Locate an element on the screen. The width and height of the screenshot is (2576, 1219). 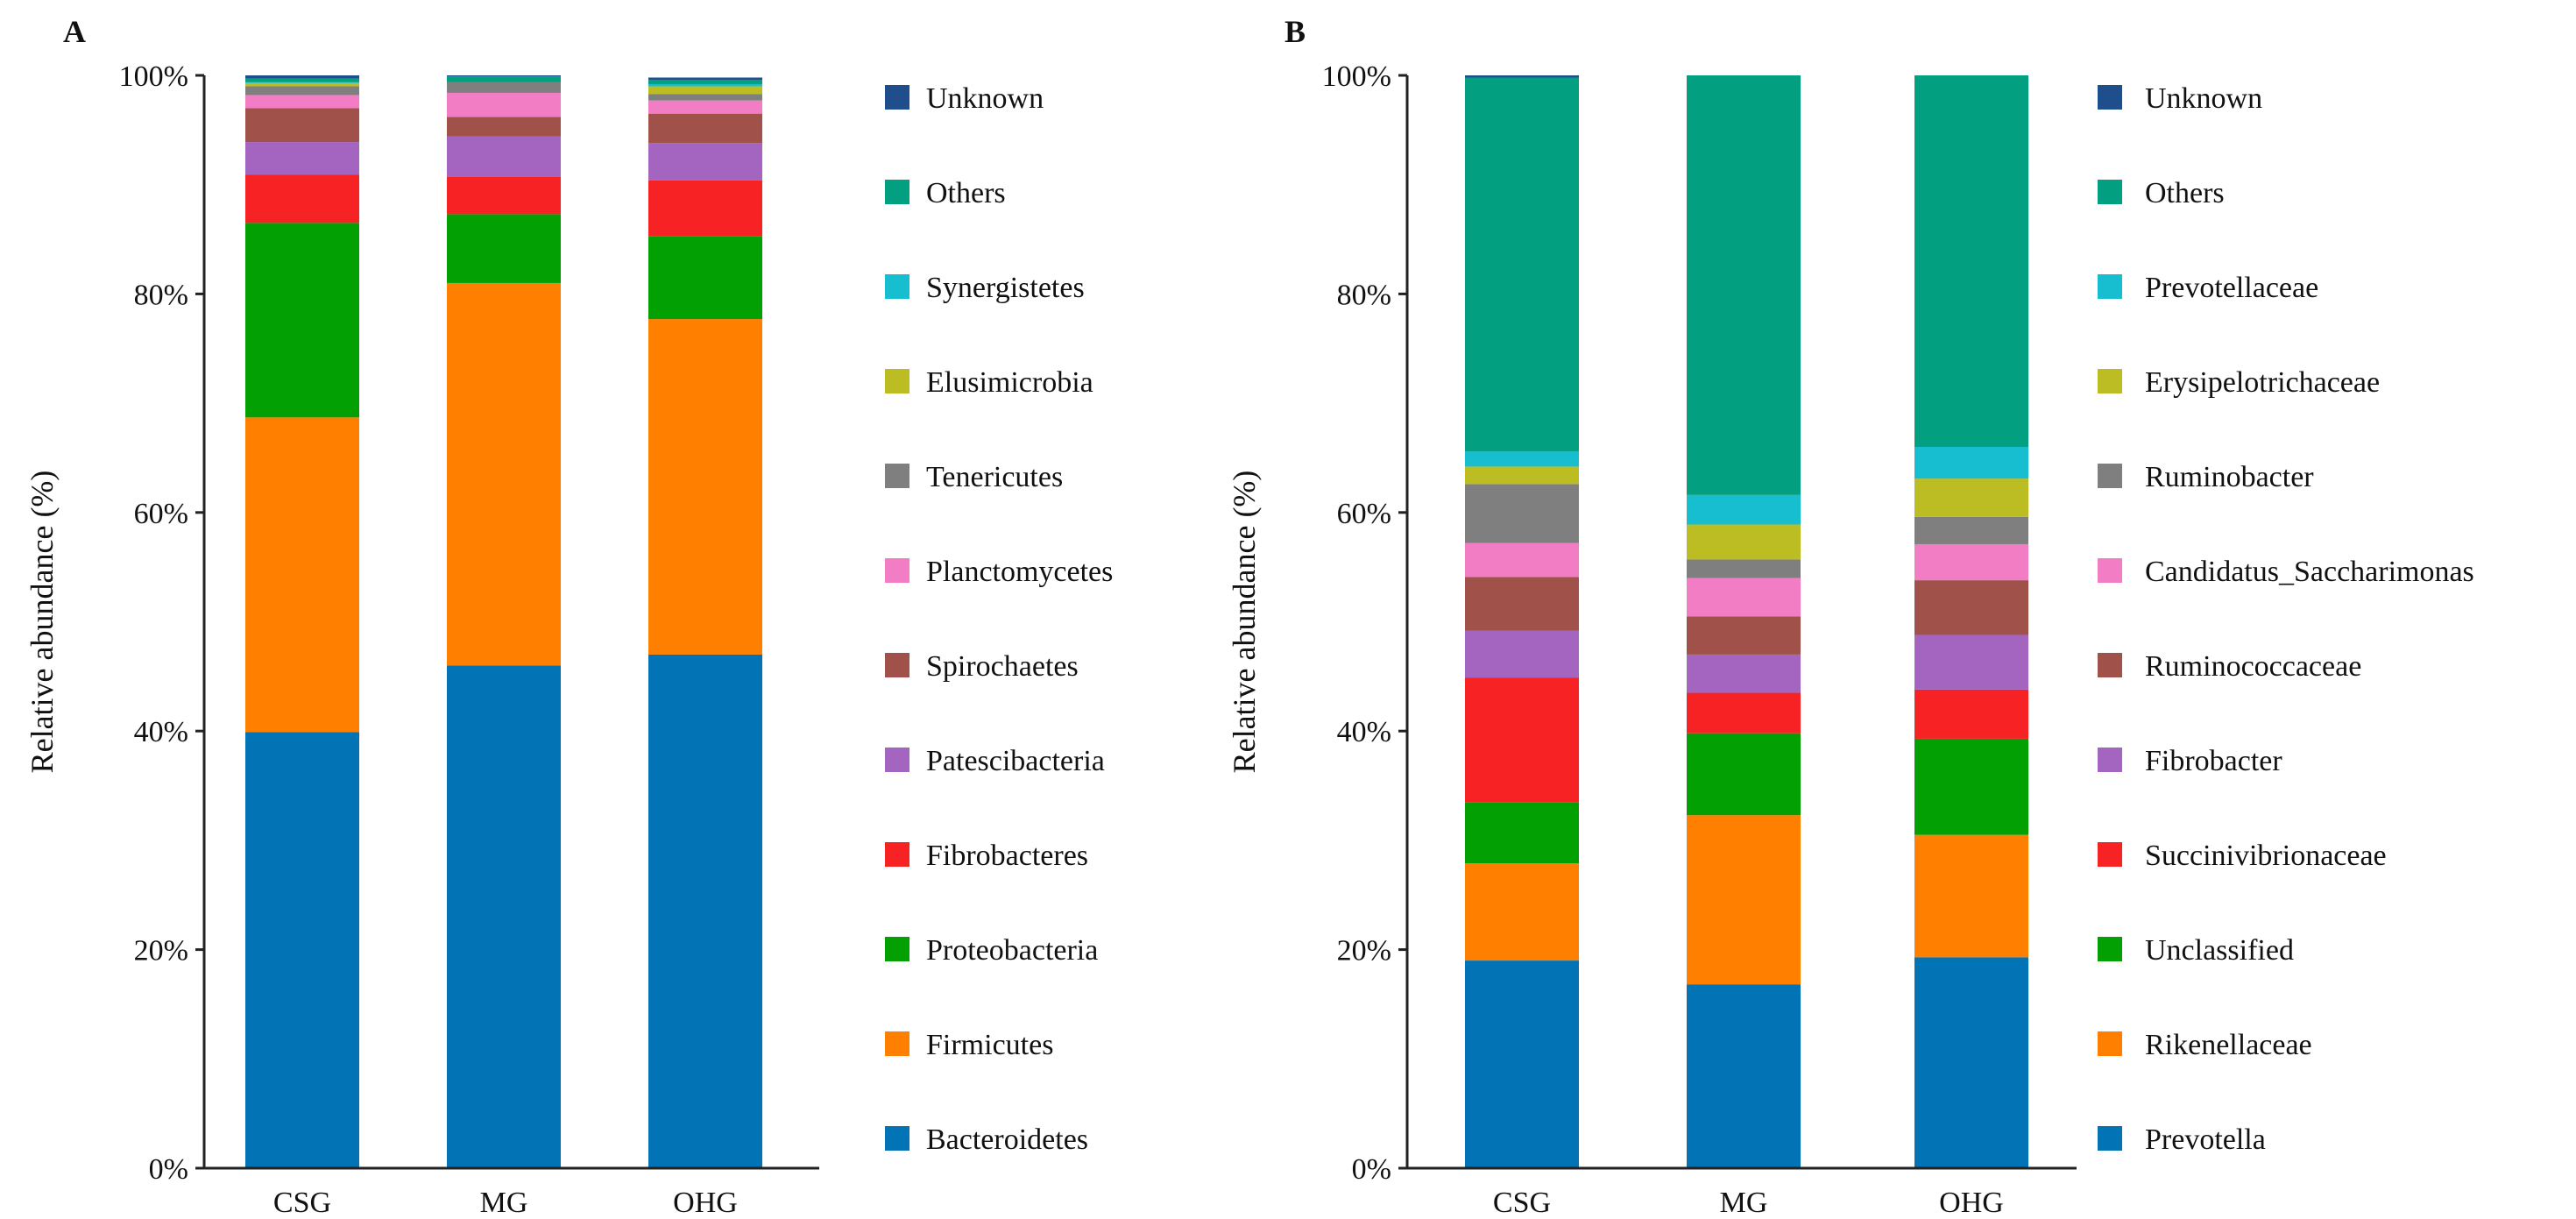
legend-label-bacteroidetes: Bacteroidetes is located at coordinates (1007, 1140).